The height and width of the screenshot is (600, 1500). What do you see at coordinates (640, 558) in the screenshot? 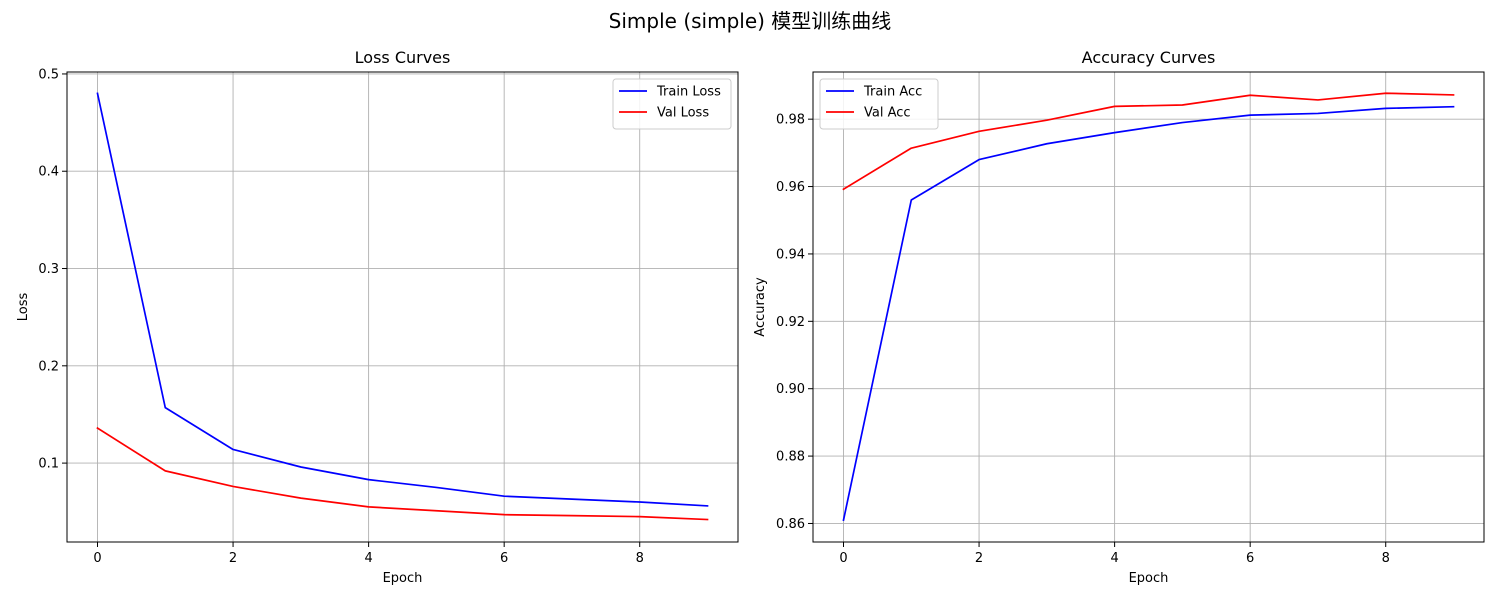
I see `loss-xtick-label-4: 8` at bounding box center [640, 558].